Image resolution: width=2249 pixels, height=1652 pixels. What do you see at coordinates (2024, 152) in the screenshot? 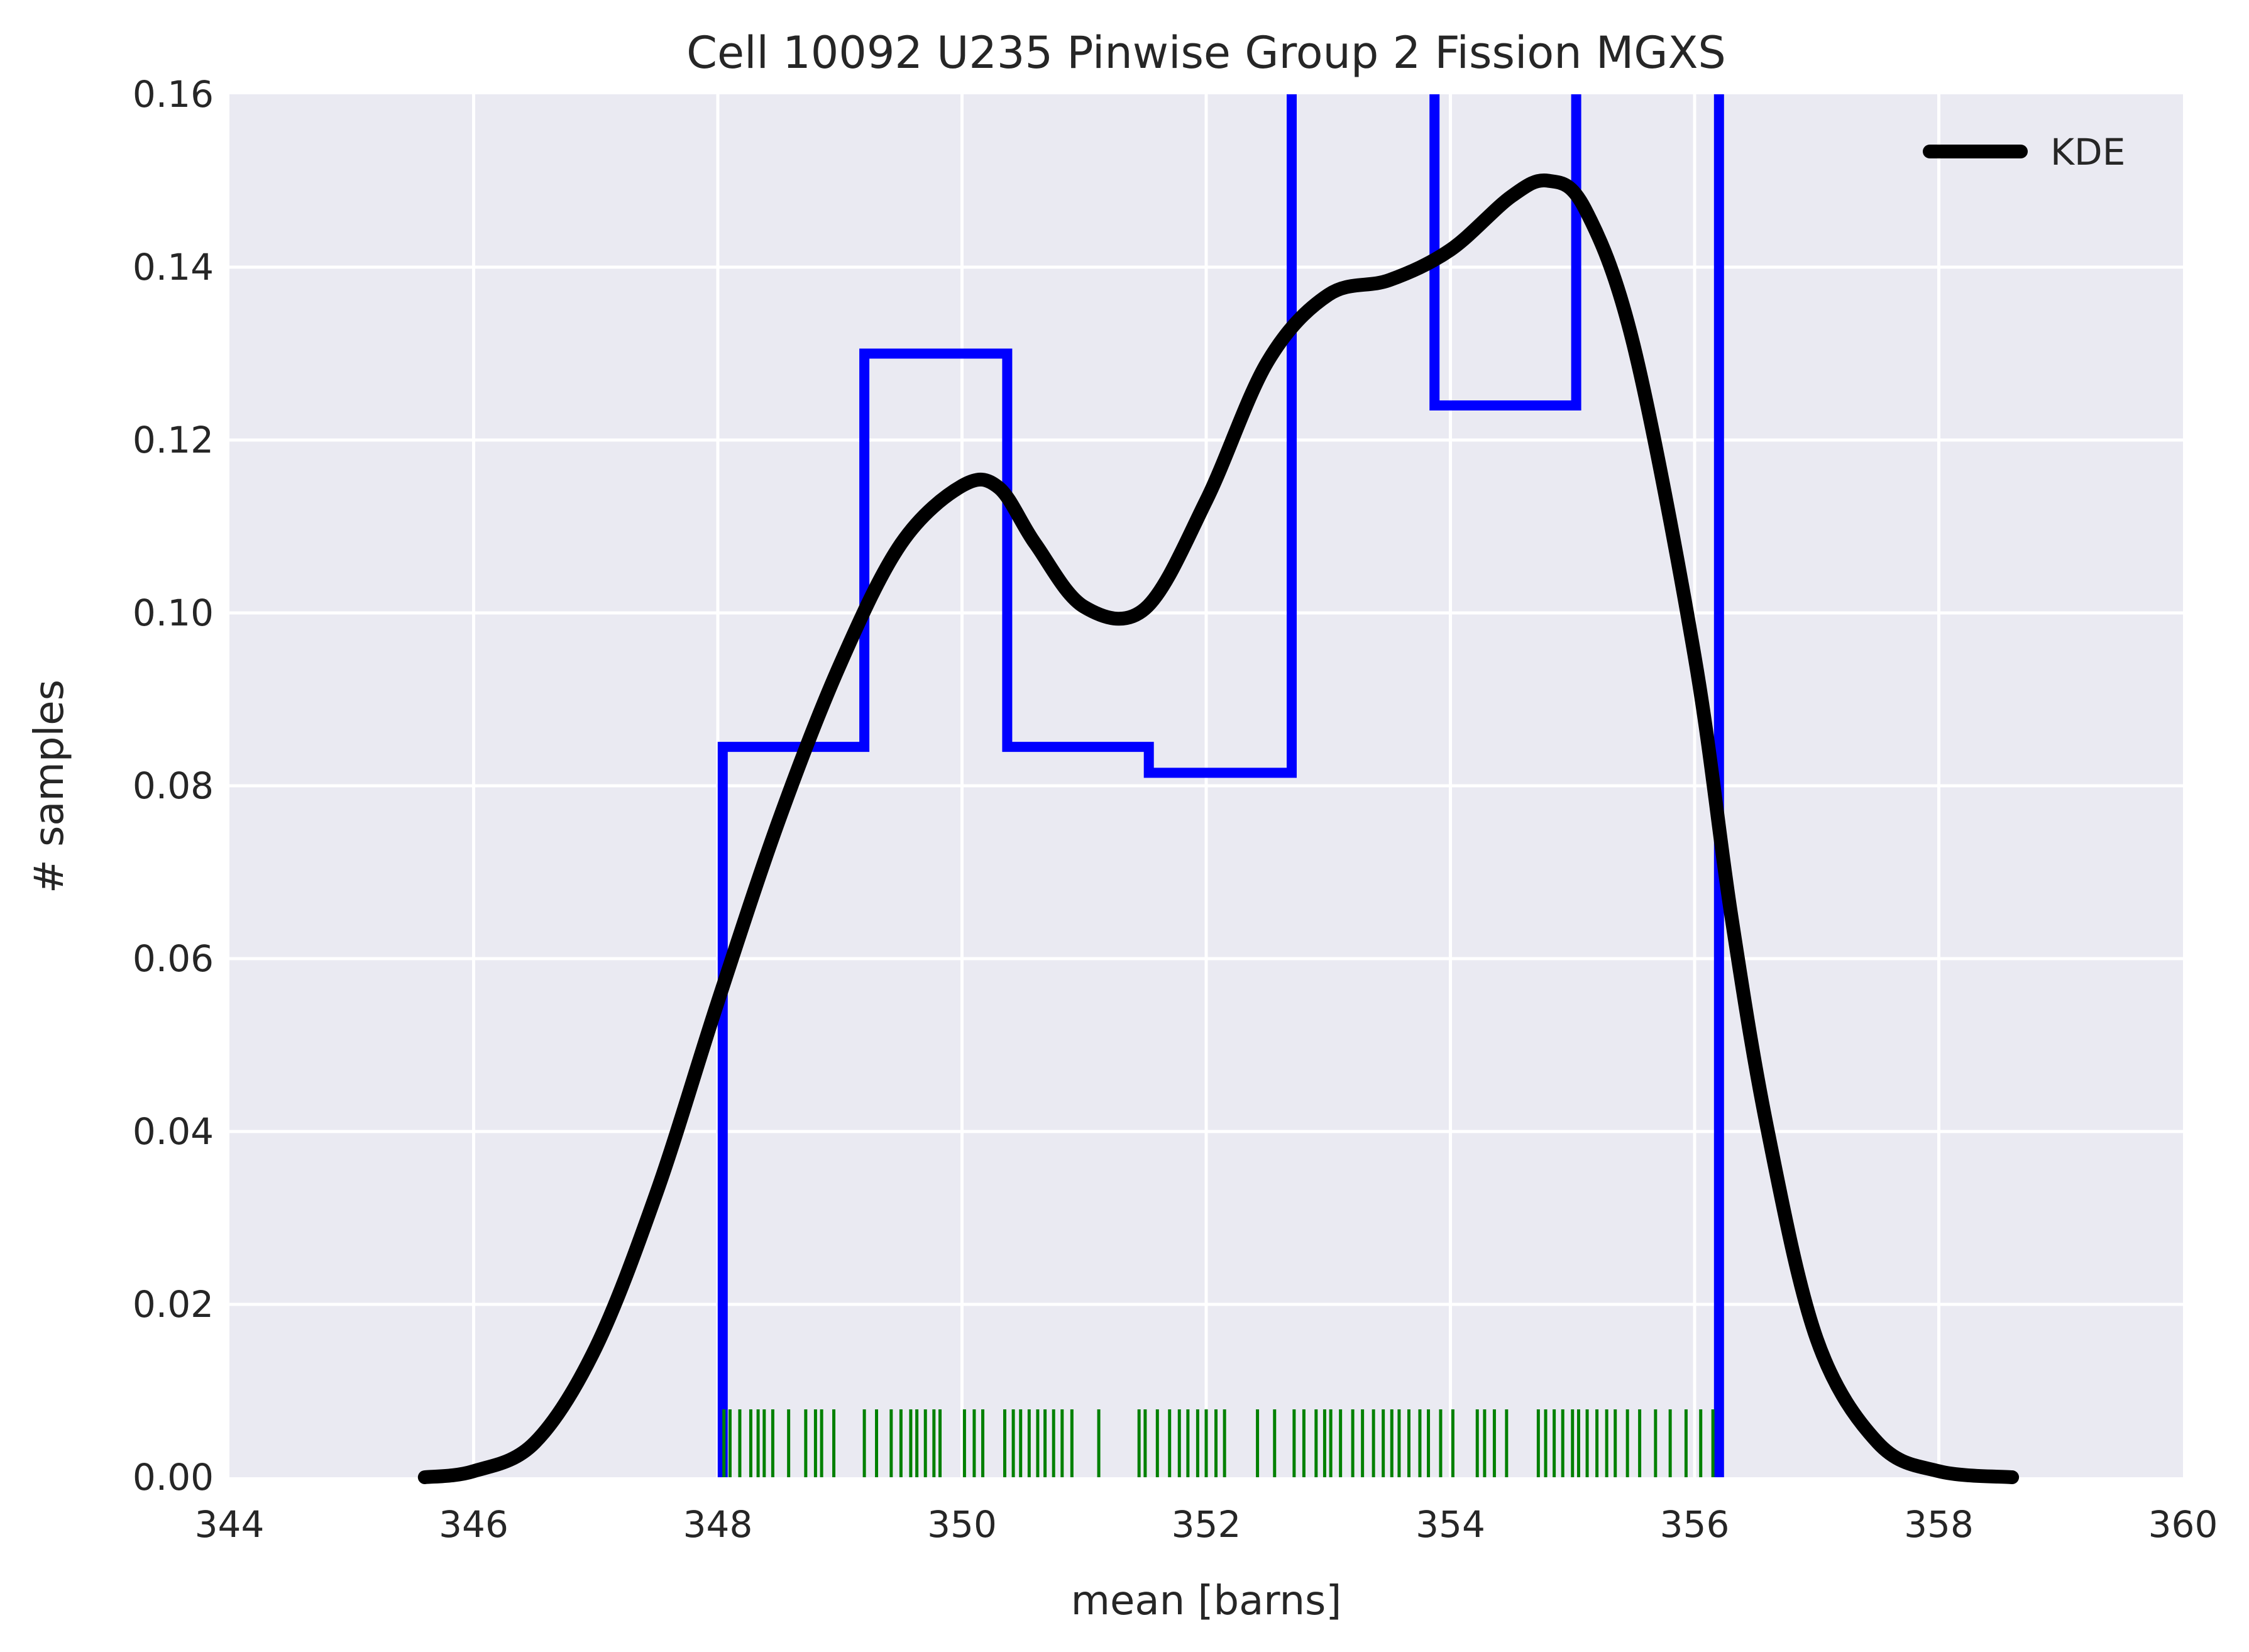
I see `legend: KDE` at bounding box center [2024, 152].